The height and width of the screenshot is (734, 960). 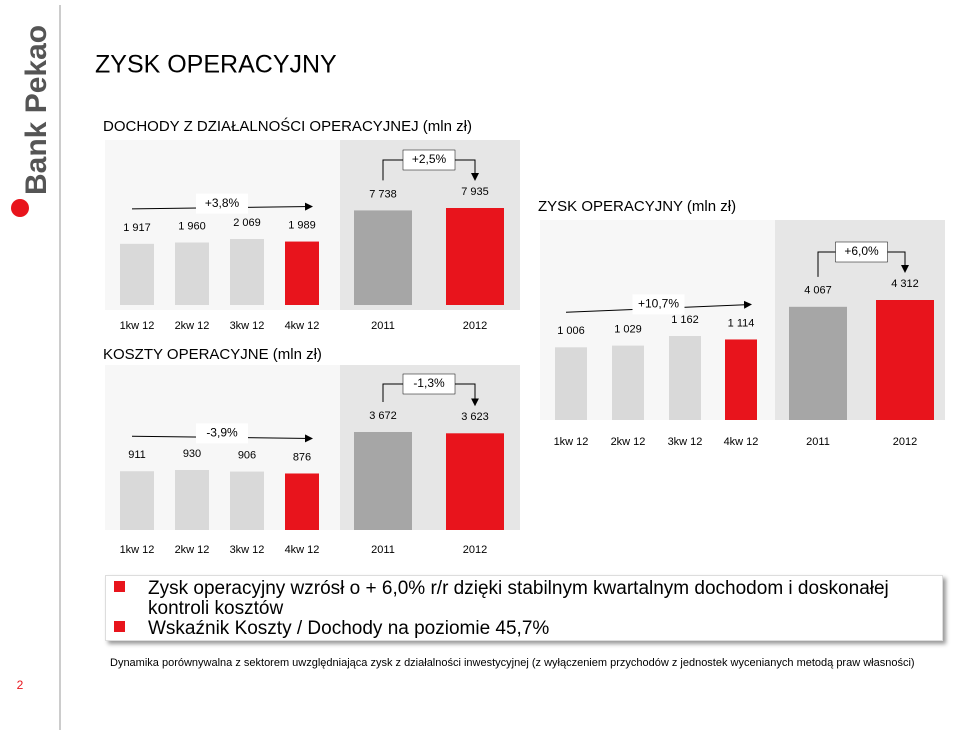 What do you see at coordinates (137, 455) in the screenshot?
I see `value-label: 911` at bounding box center [137, 455].